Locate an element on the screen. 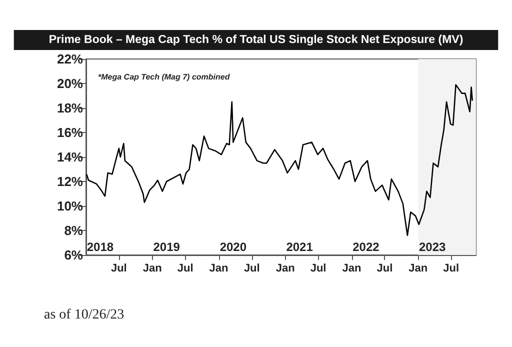  y-tick-label: 14% is located at coordinates (70, 157).